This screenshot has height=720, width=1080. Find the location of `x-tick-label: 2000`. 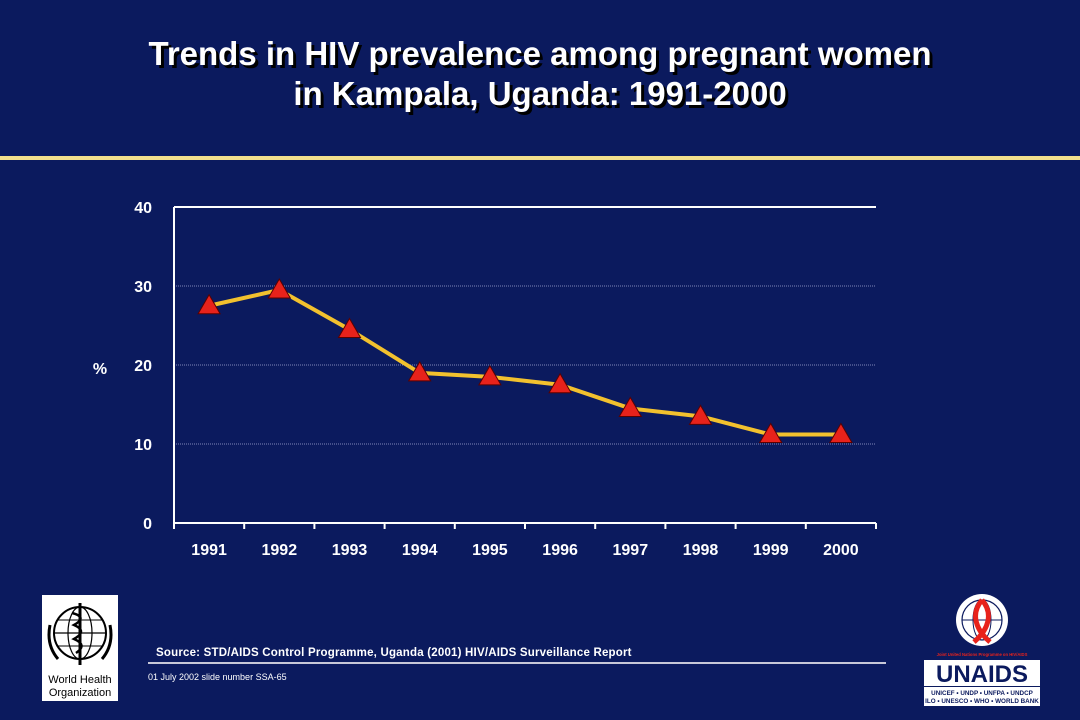

x-tick-label: 2000 is located at coordinates (841, 550).